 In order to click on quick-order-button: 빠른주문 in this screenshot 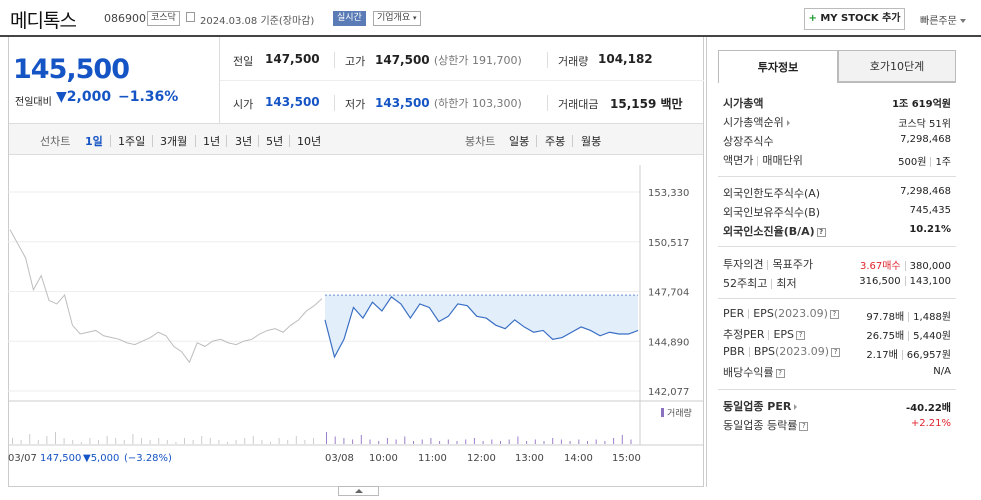, I will do `click(943, 19)`.